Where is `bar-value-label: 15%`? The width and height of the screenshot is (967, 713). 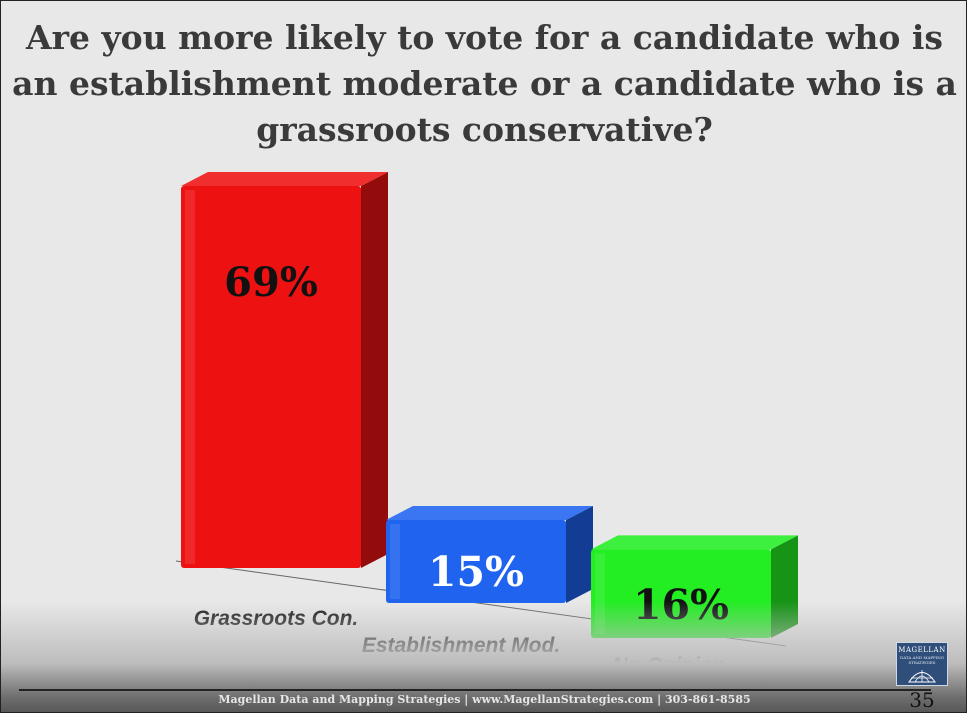
bar-value-label: 15% is located at coordinates (476, 572).